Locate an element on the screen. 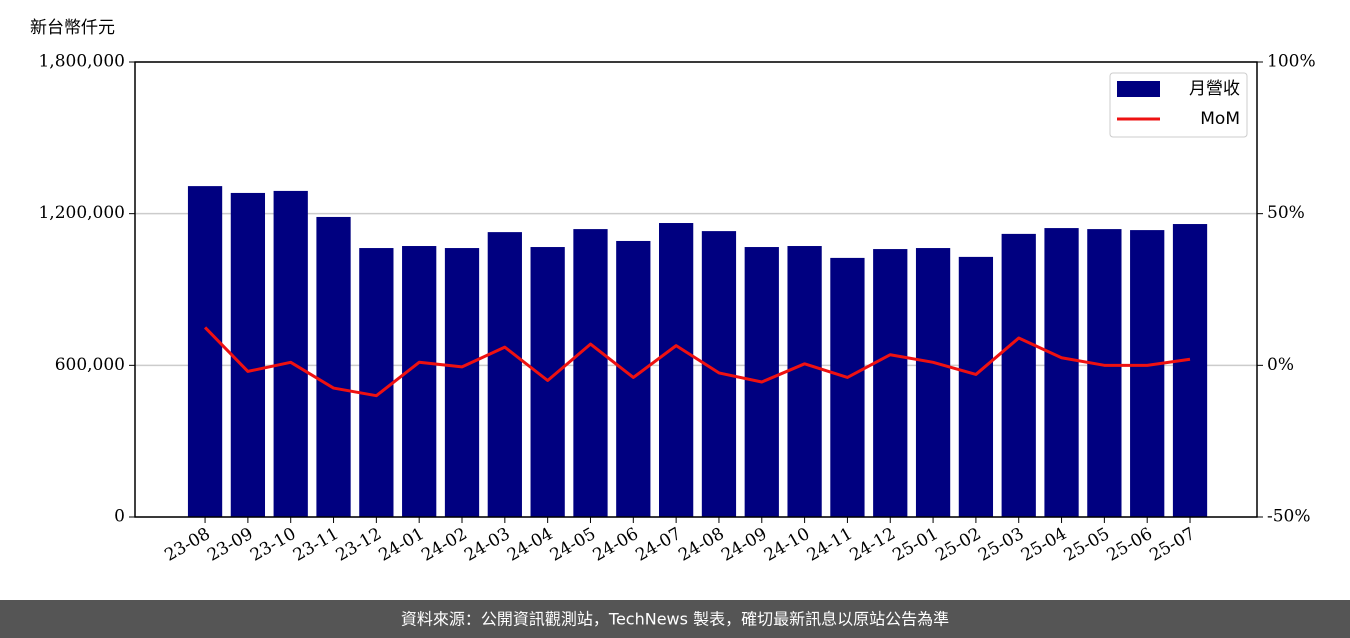  x-tick-label: 25-07 is located at coordinates (1172, 545).